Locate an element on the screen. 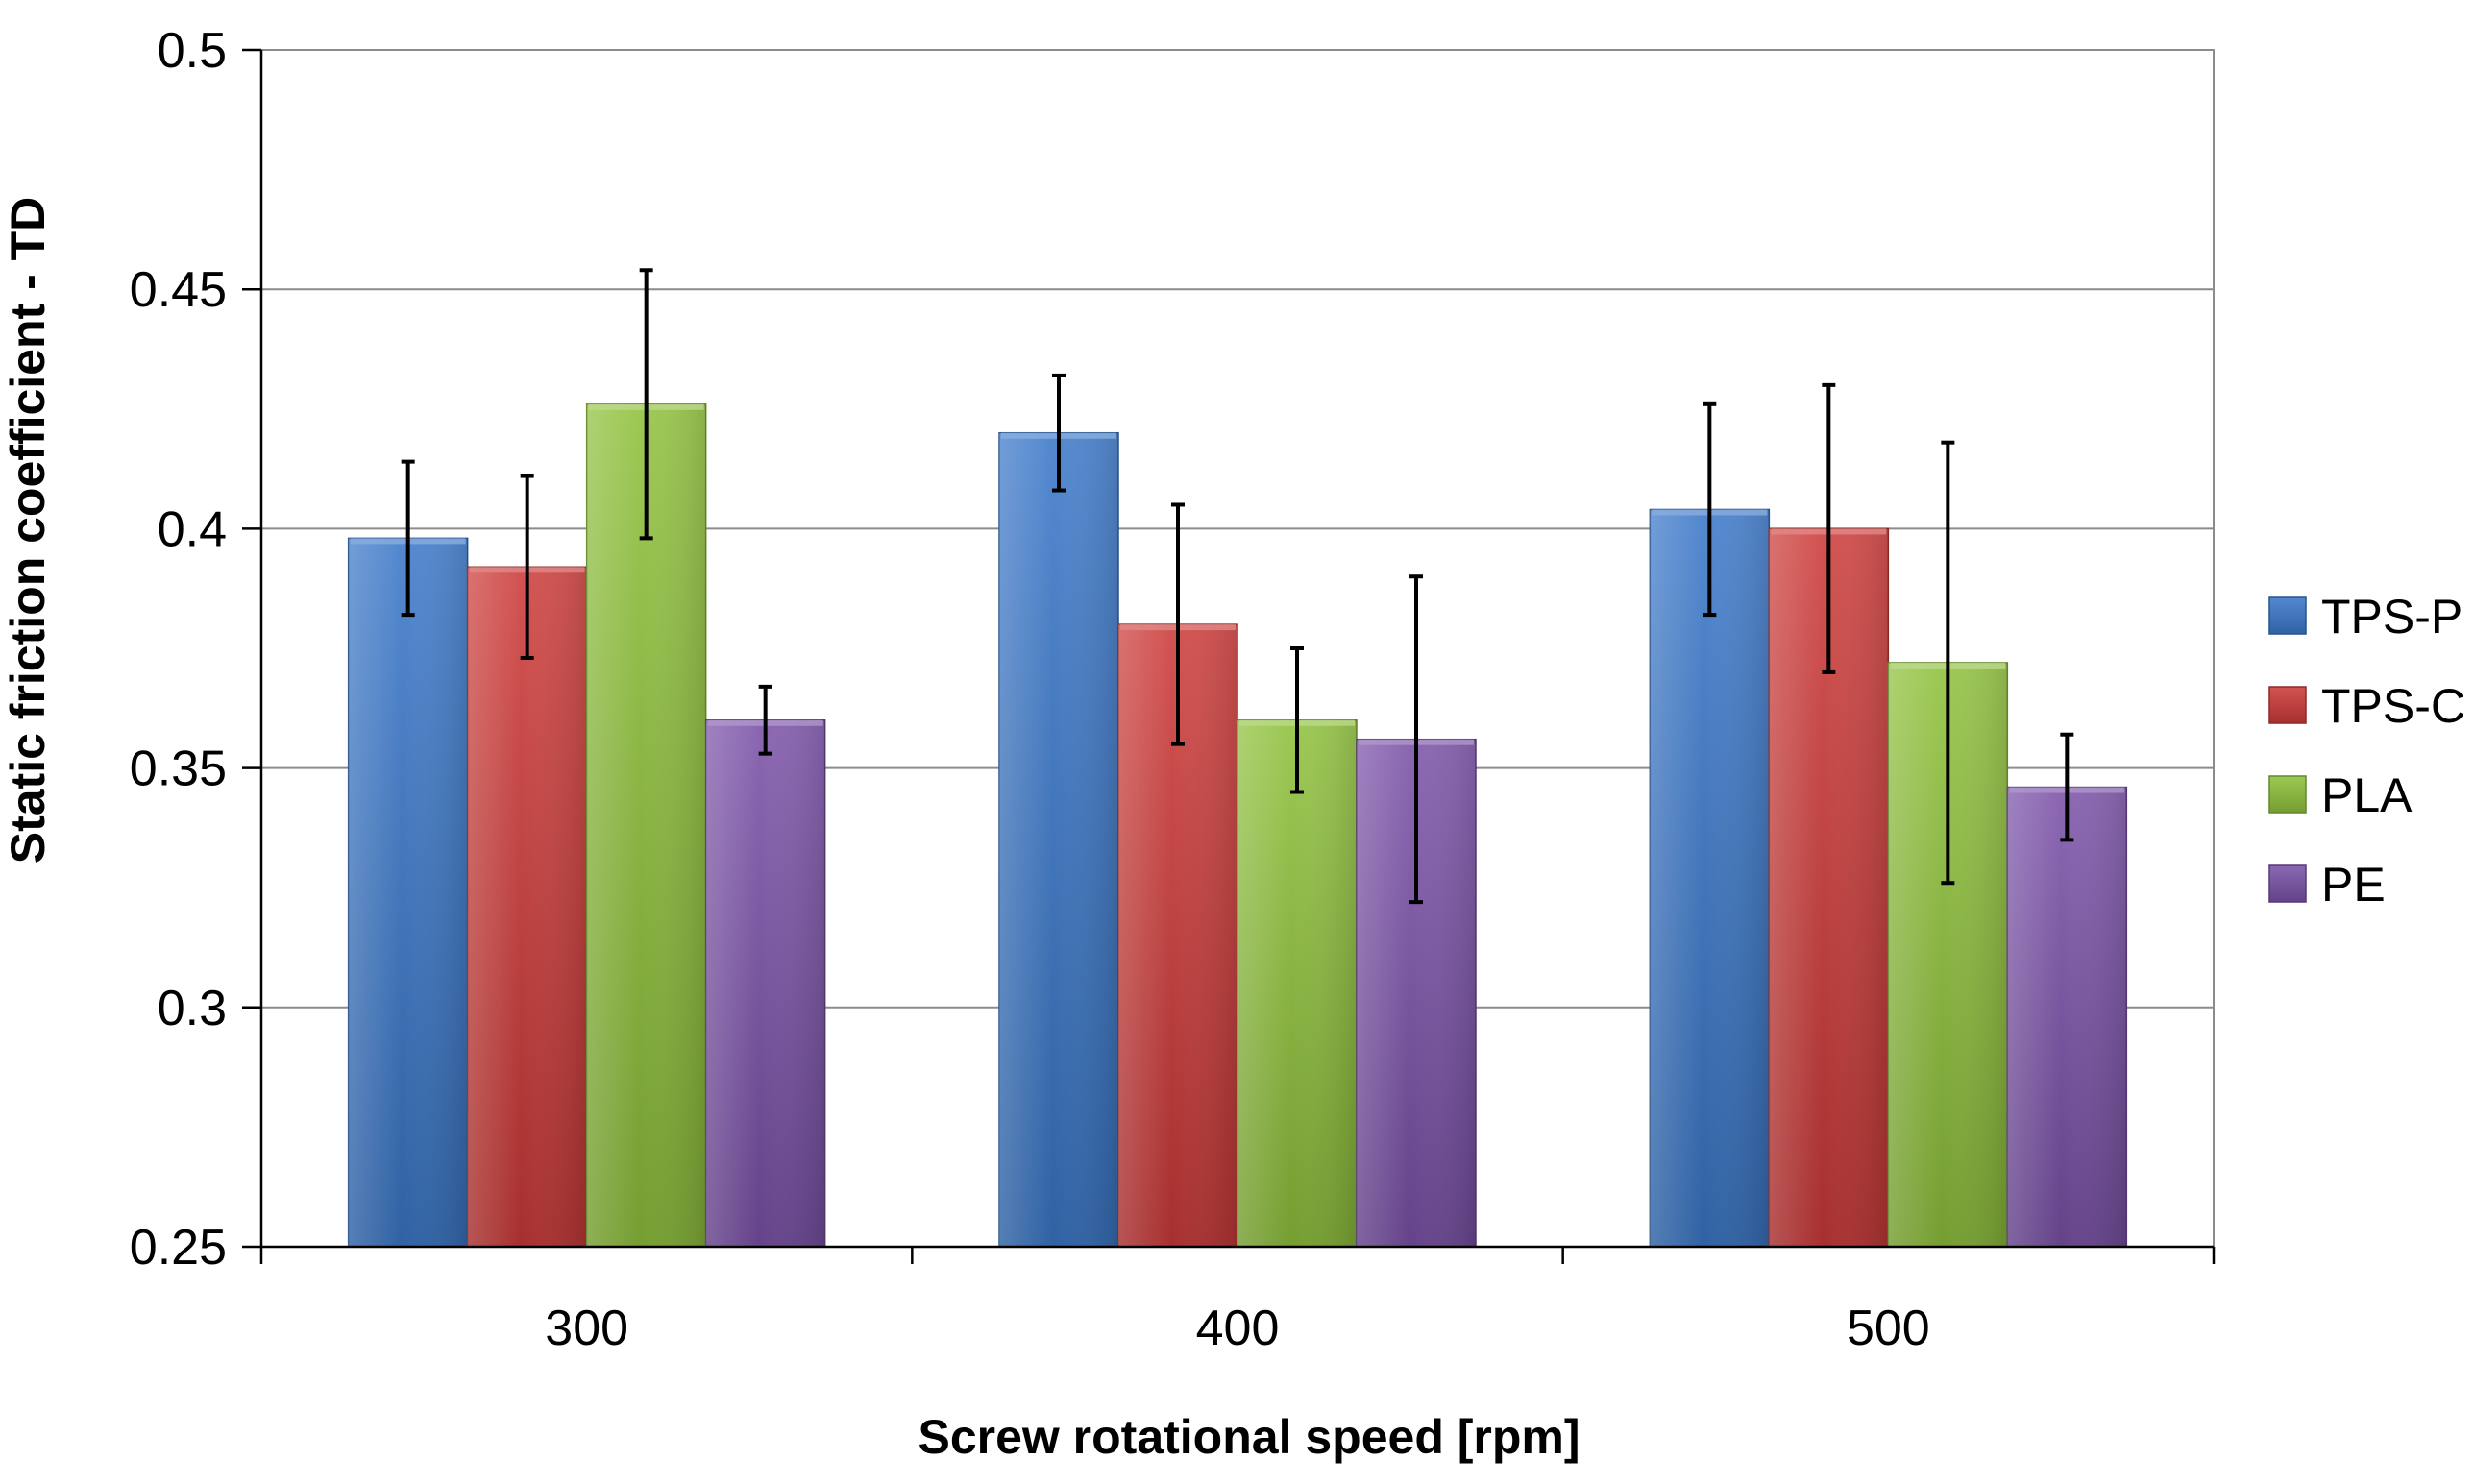 This screenshot has height=1484, width=2475. y-tick-label: 0.45 is located at coordinates (178, 290).